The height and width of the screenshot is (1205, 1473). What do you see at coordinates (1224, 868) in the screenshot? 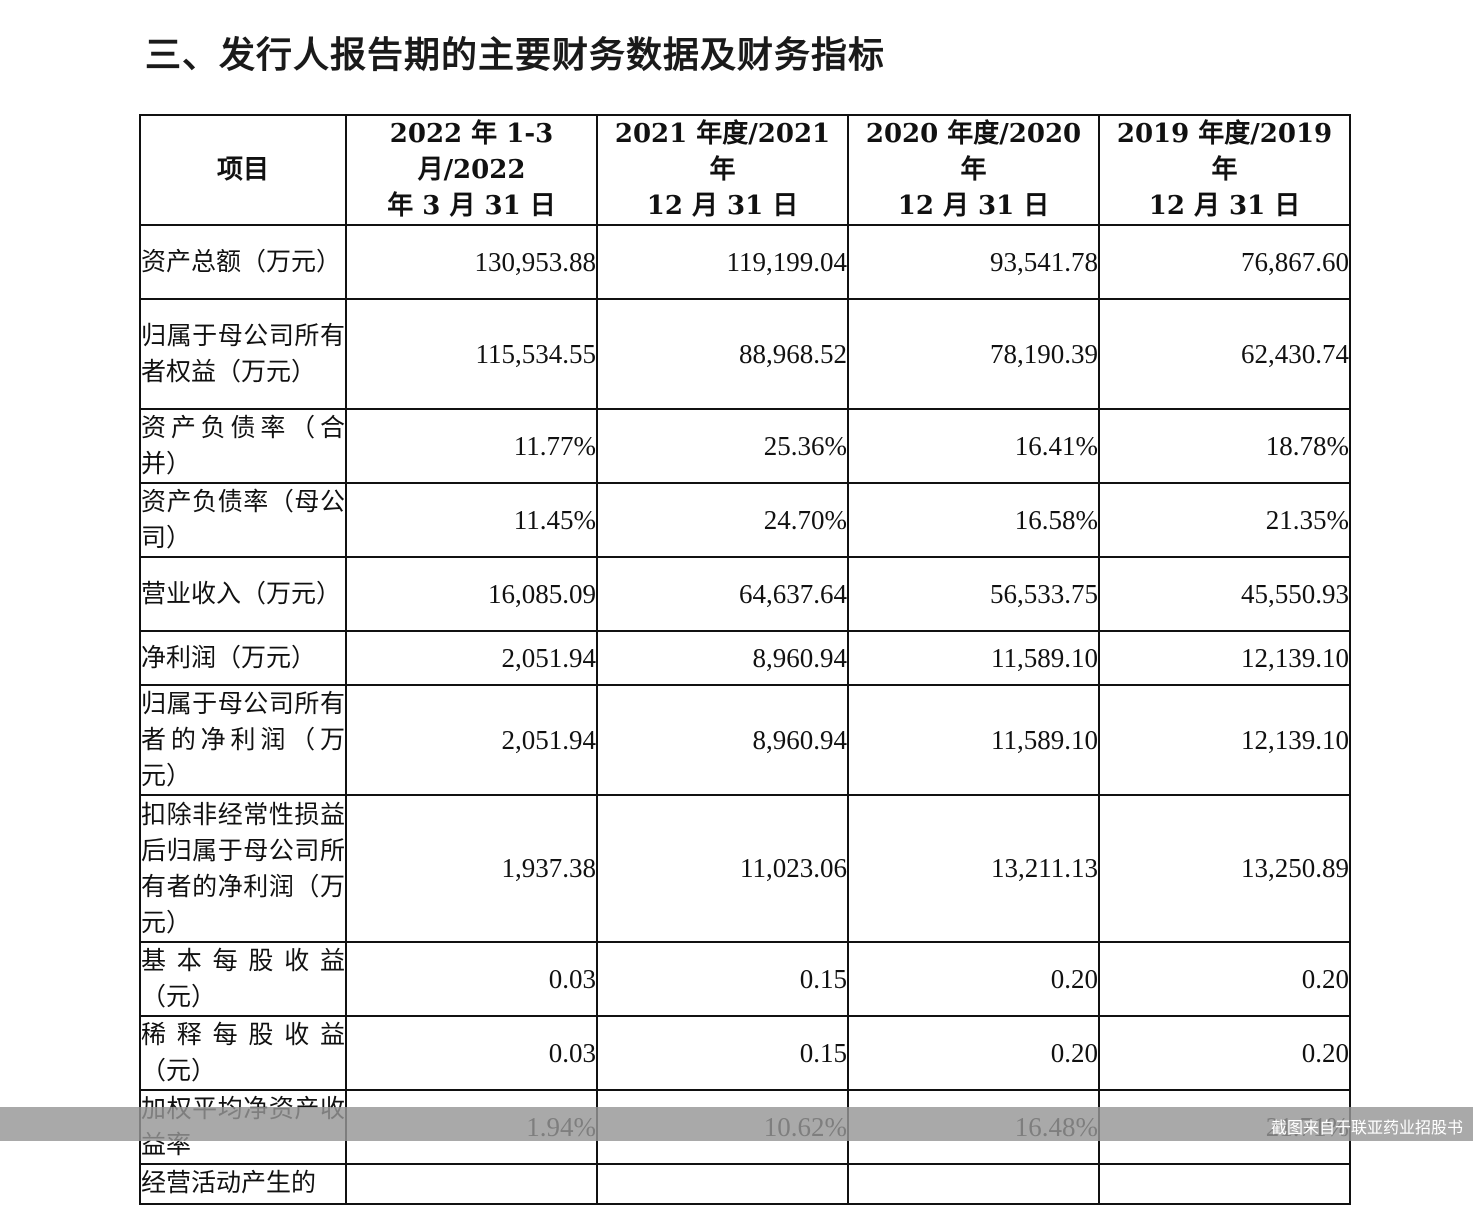
I see `cell-value: 13,250.89` at bounding box center [1224, 868].